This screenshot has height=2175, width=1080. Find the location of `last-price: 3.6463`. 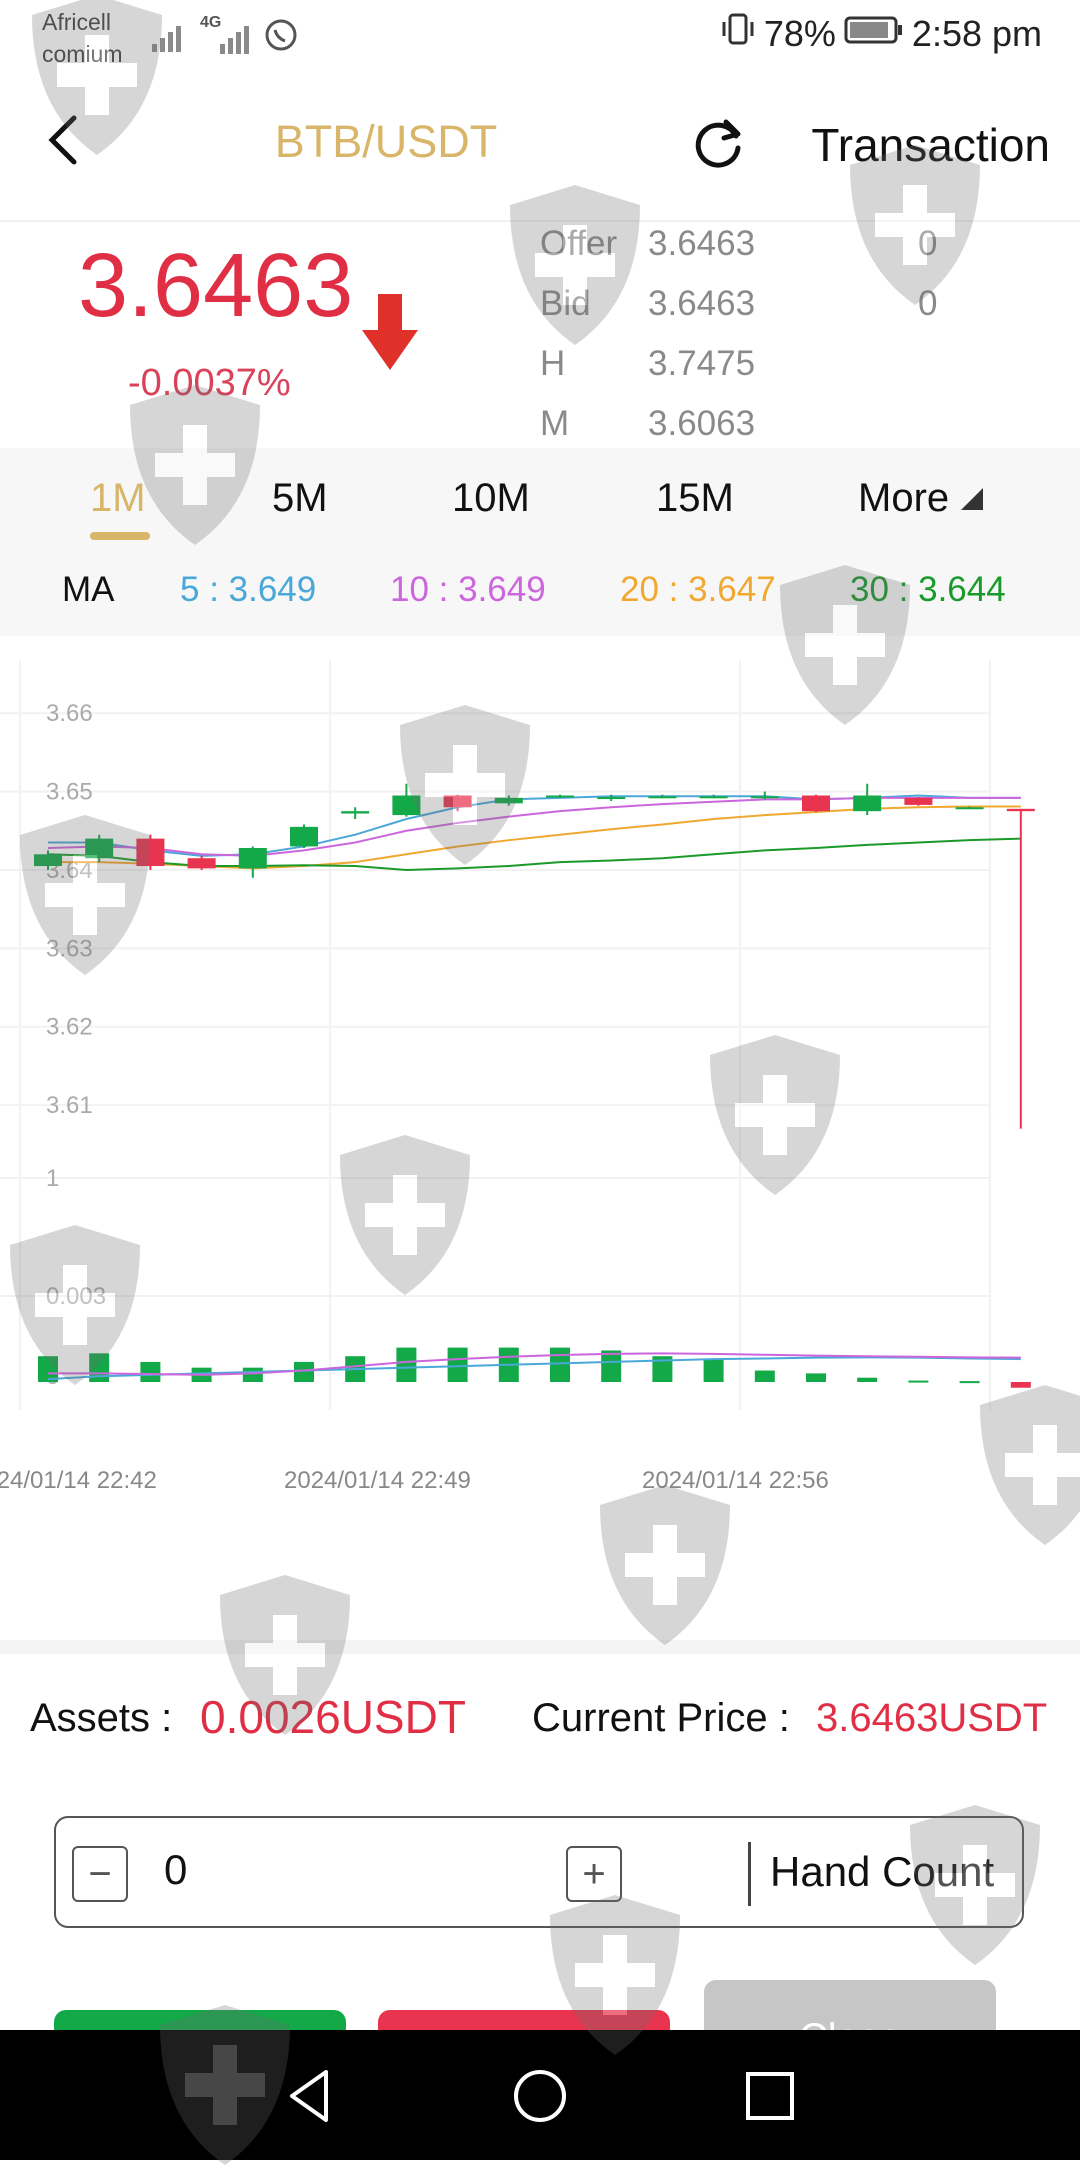

last-price: 3.6463 is located at coordinates (216, 286).